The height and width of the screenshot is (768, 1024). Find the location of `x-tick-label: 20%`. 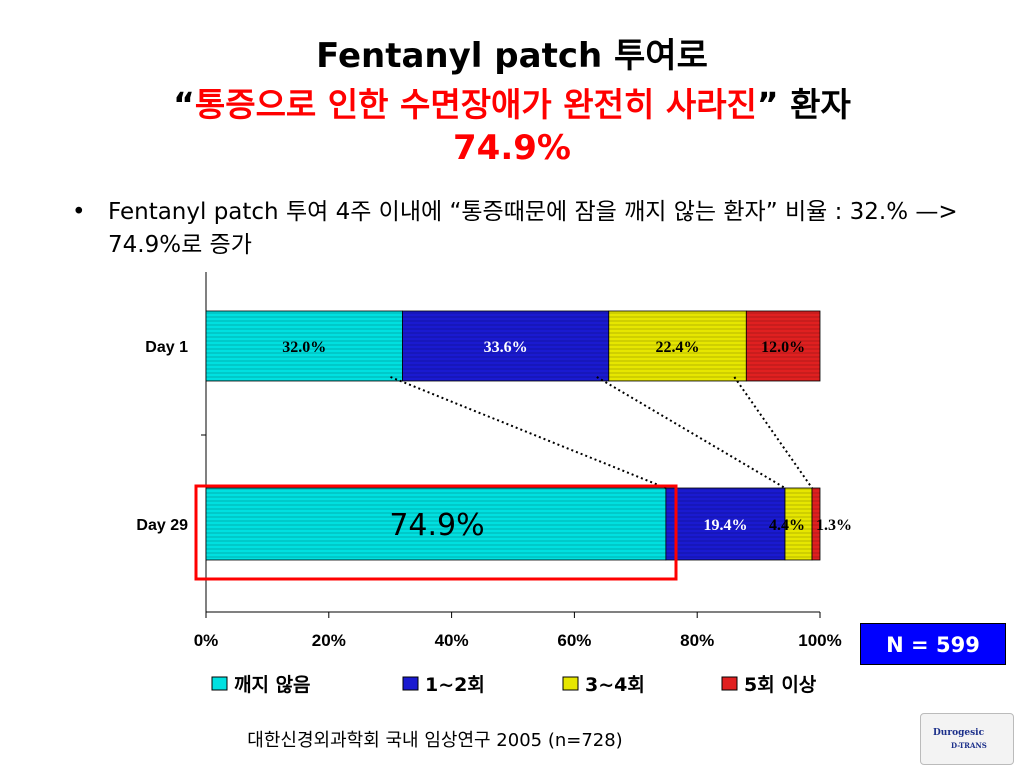

x-tick-label: 20% is located at coordinates (329, 640).